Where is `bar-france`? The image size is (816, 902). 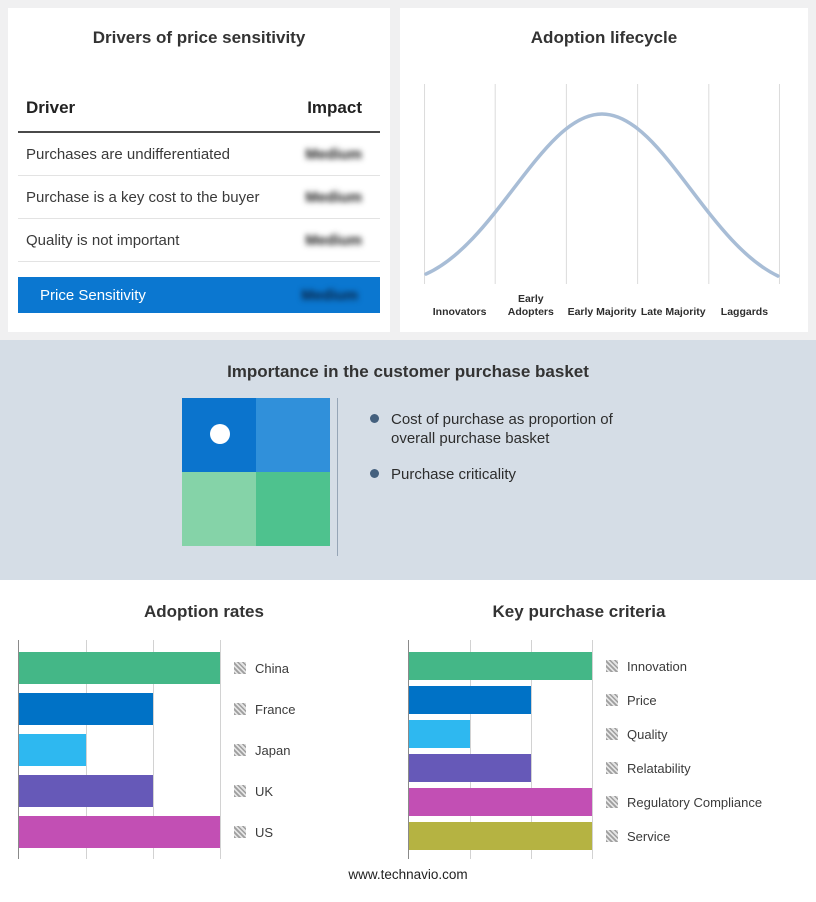
bar-france is located at coordinates (86, 709).